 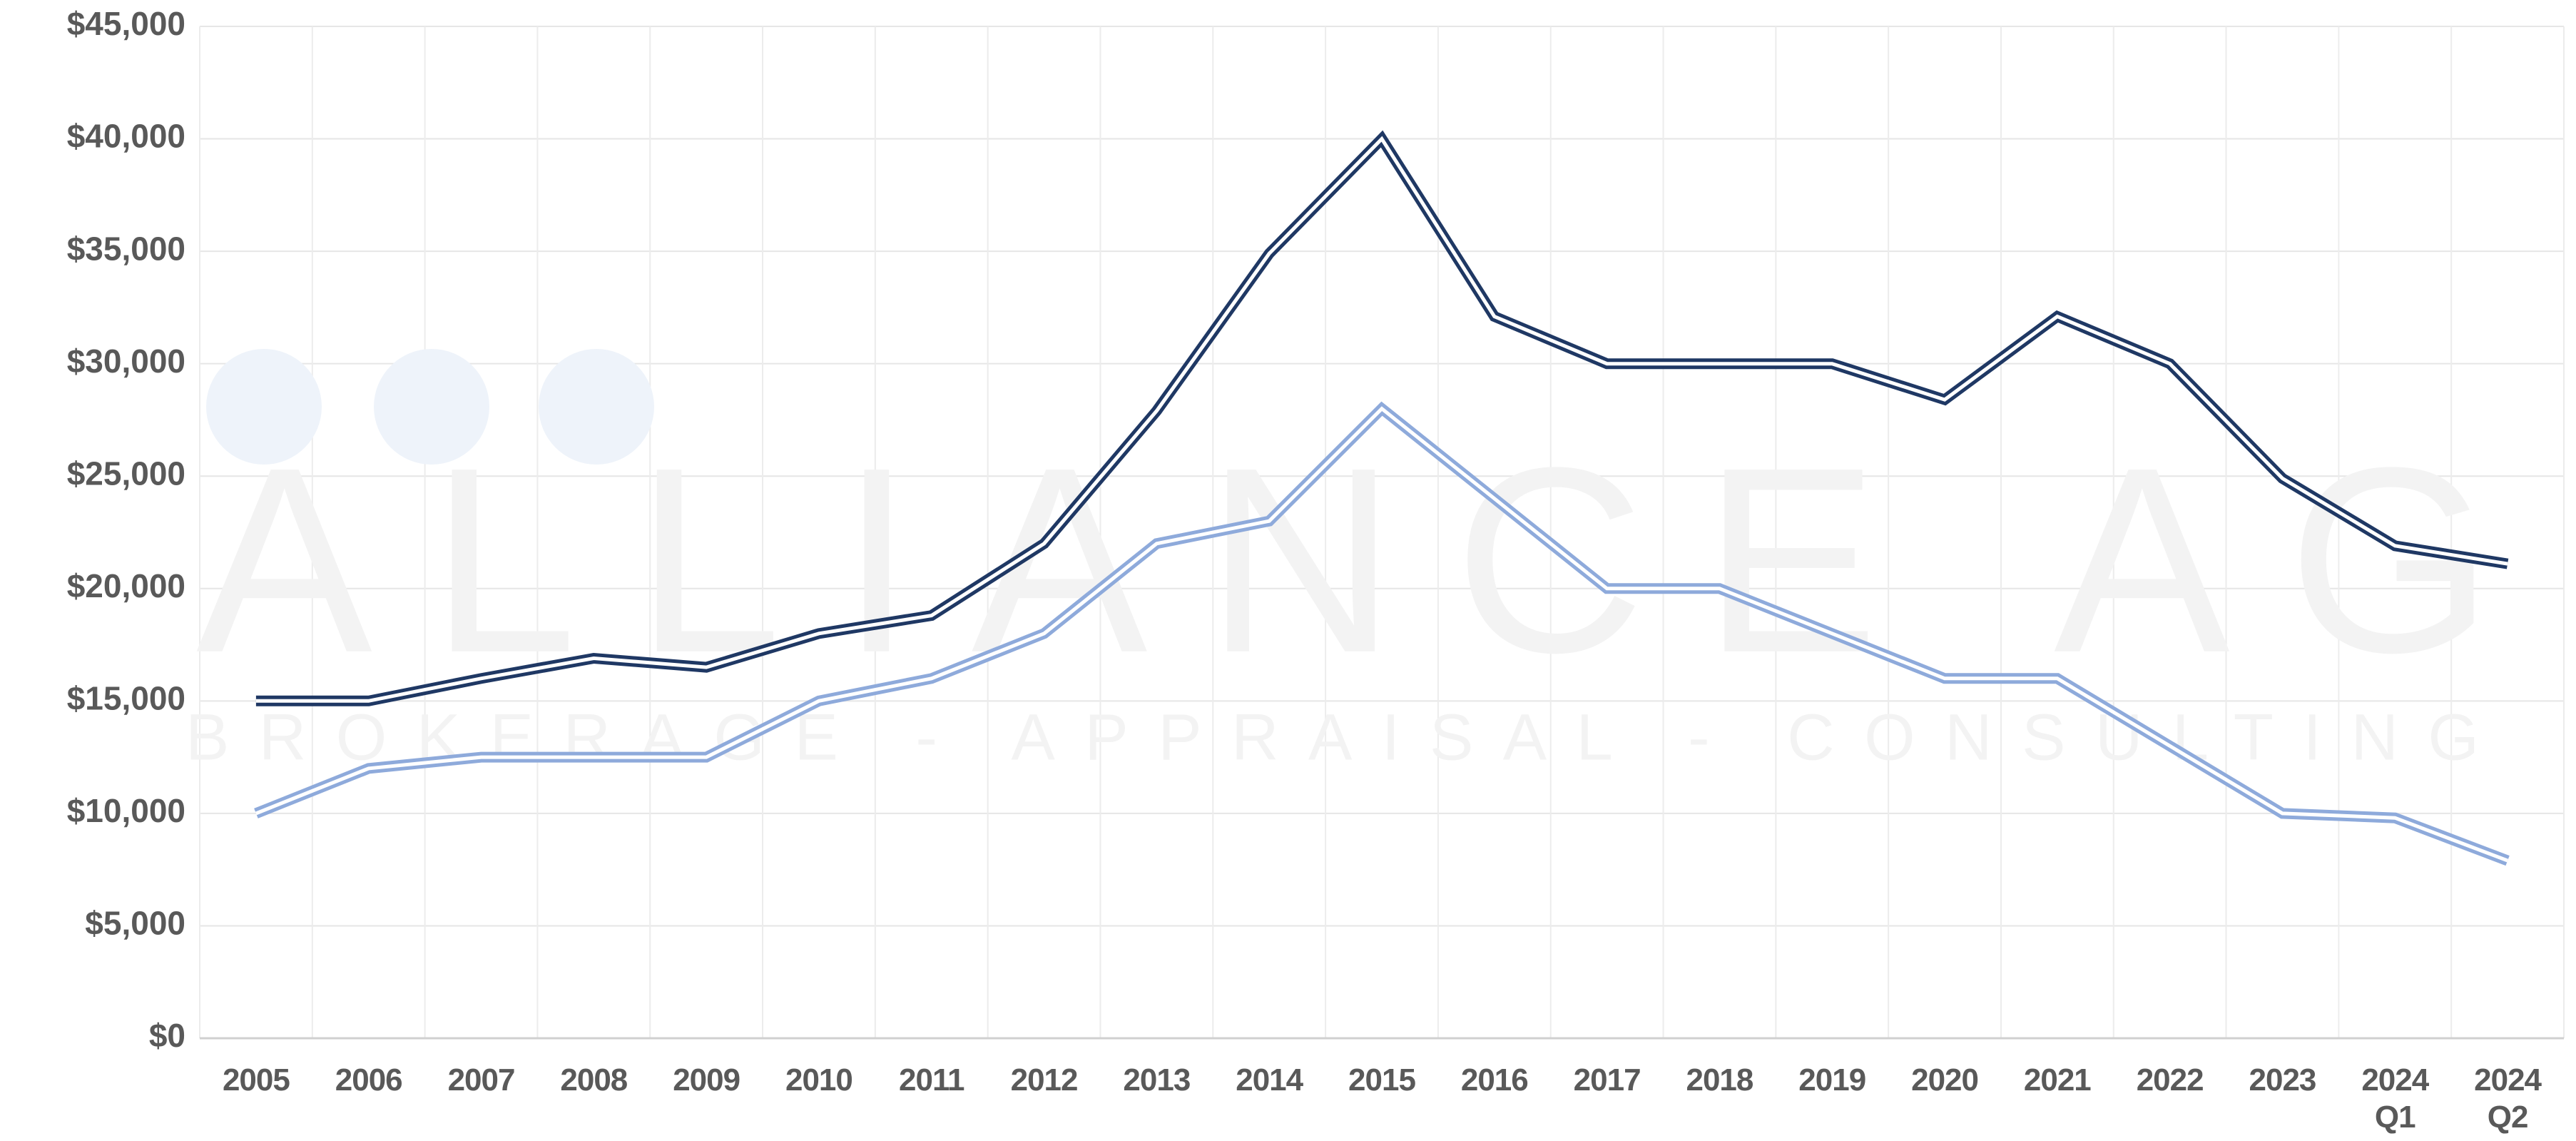 What do you see at coordinates (1719, 1080) in the screenshot?
I see `x-tick-label: 2018` at bounding box center [1719, 1080].